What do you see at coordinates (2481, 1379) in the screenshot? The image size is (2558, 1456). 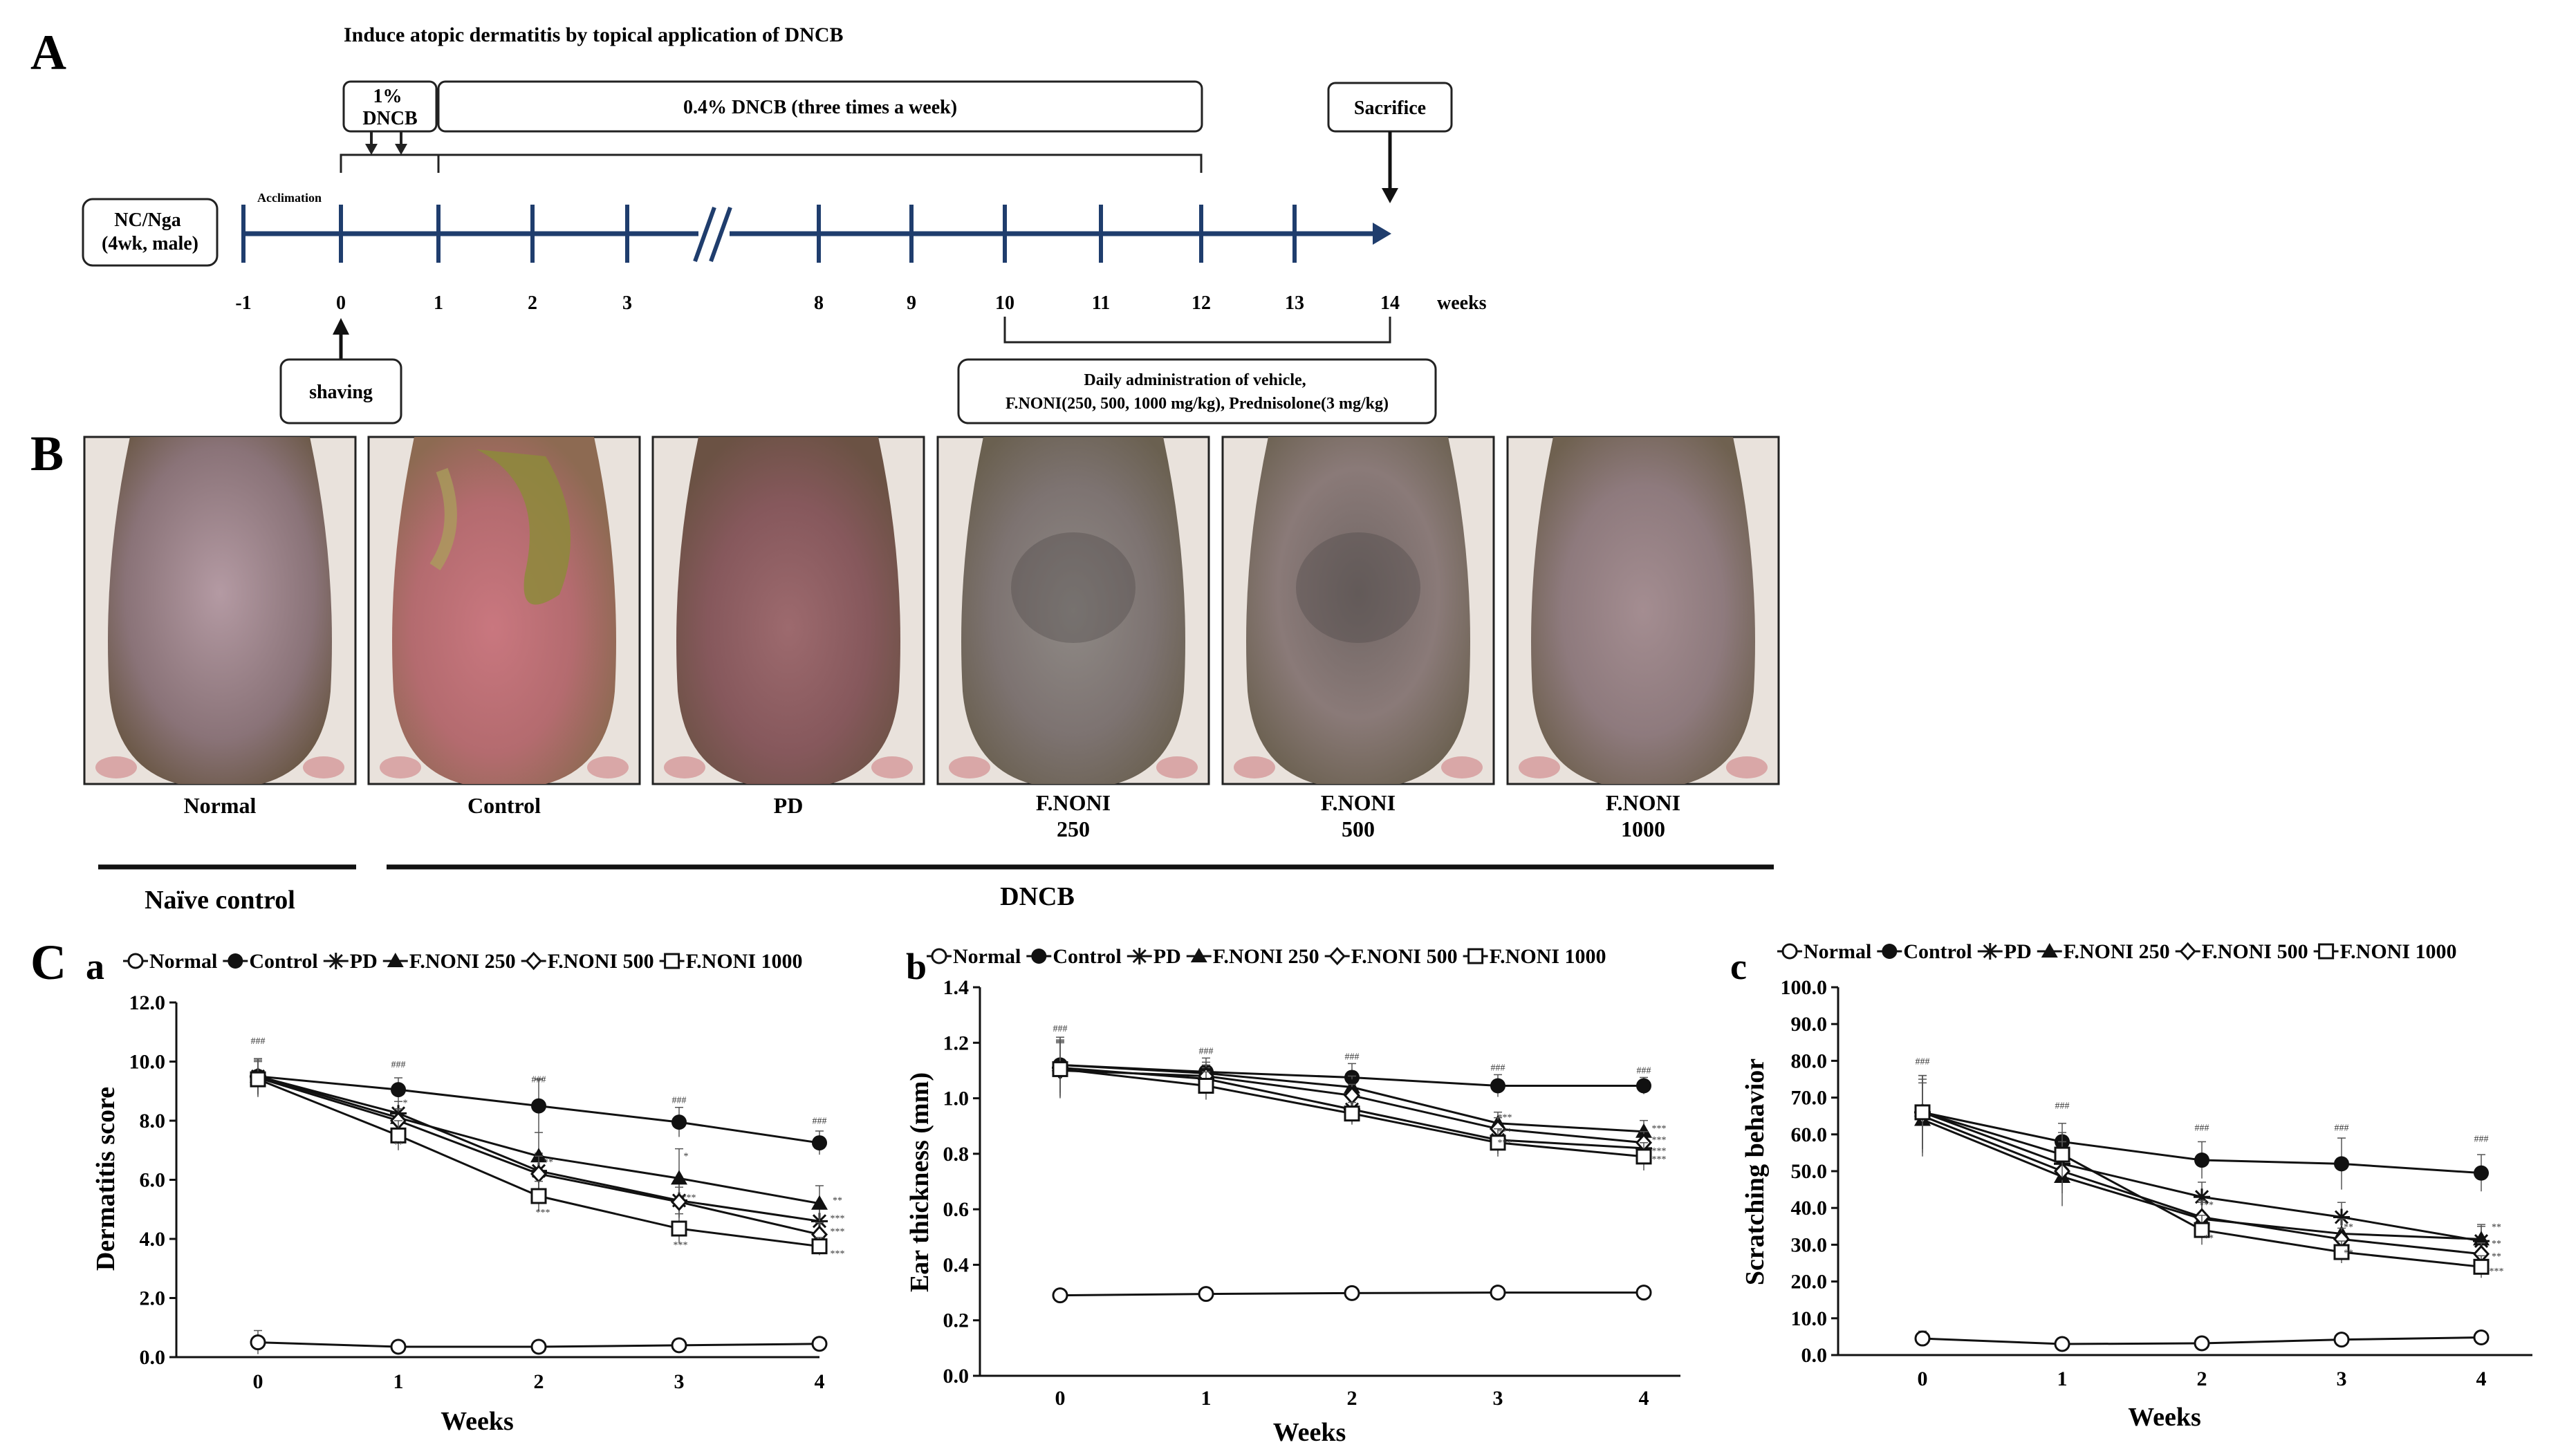 I see `x-tick-label: 4` at bounding box center [2481, 1379].